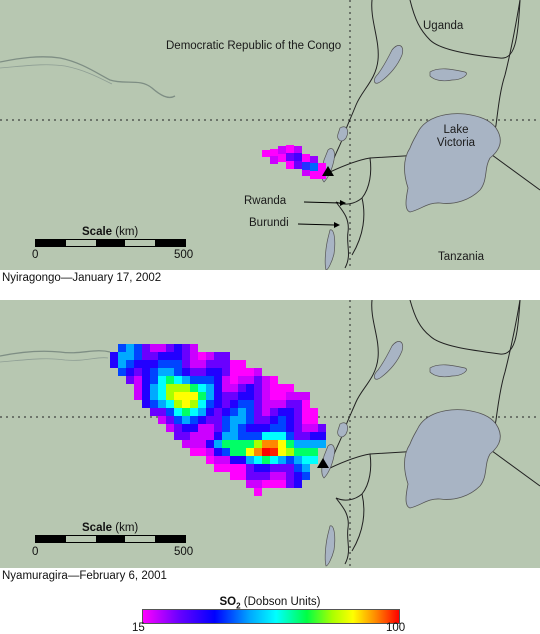 This screenshot has height=634, width=540. Describe the element at coordinates (350, 181) in the screenshot. I see `border-rwanda` at that location.